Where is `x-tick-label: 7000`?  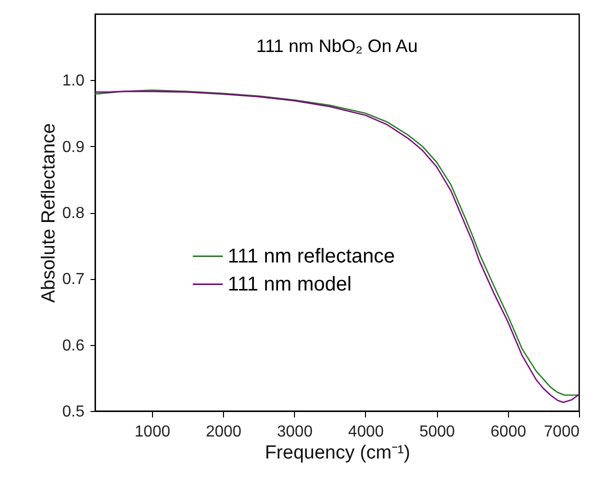 x-tick-label: 7000 is located at coordinates (562, 432).